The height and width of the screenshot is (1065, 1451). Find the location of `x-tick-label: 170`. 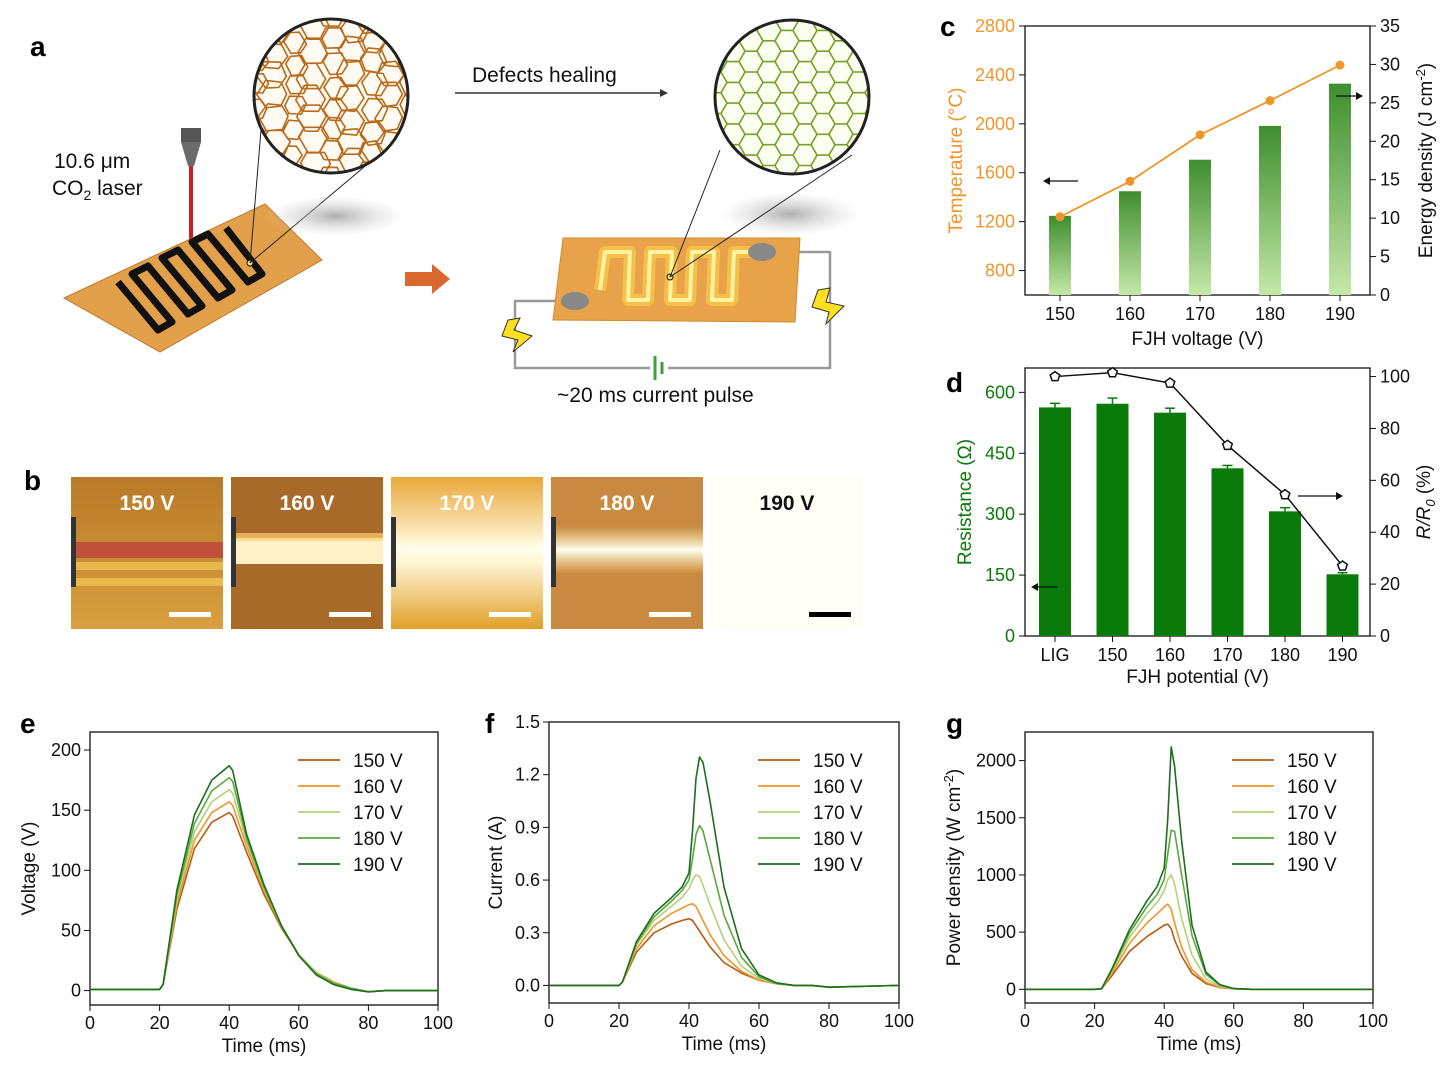

x-tick-label: 170 is located at coordinates (1200, 314).